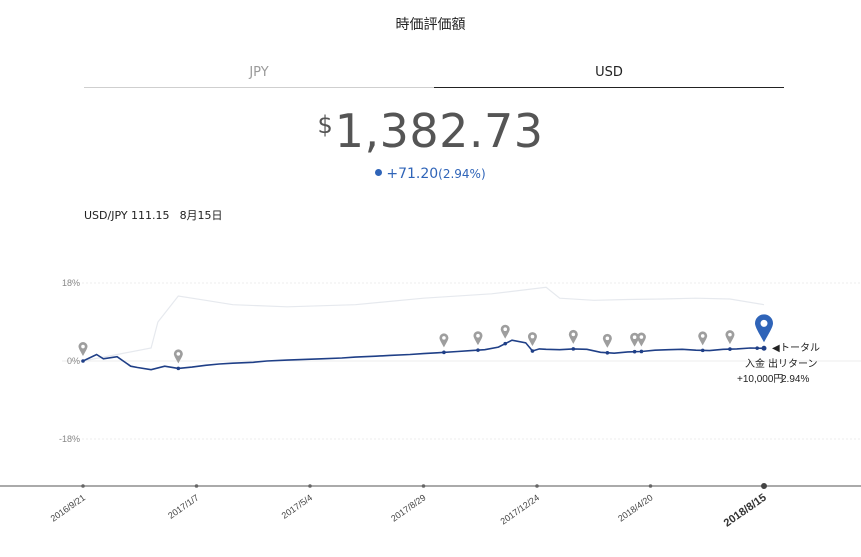  What do you see at coordinates (800, 348) in the screenshot?
I see `legend-total-label: トータル` at bounding box center [800, 348].